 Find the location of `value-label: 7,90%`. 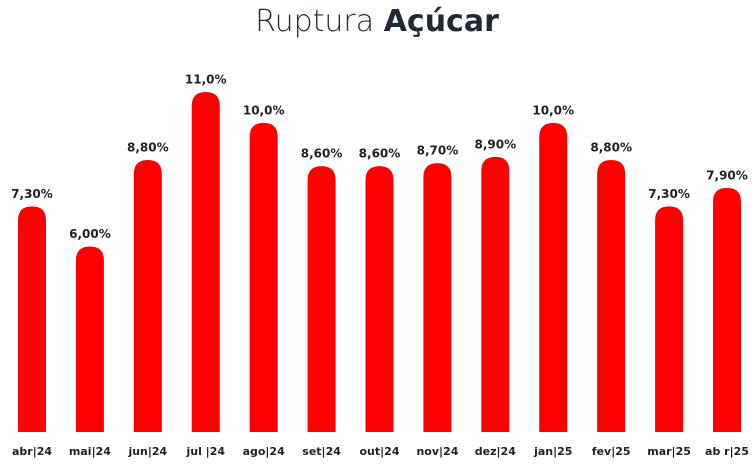

value-label: 7,90% is located at coordinates (727, 175).